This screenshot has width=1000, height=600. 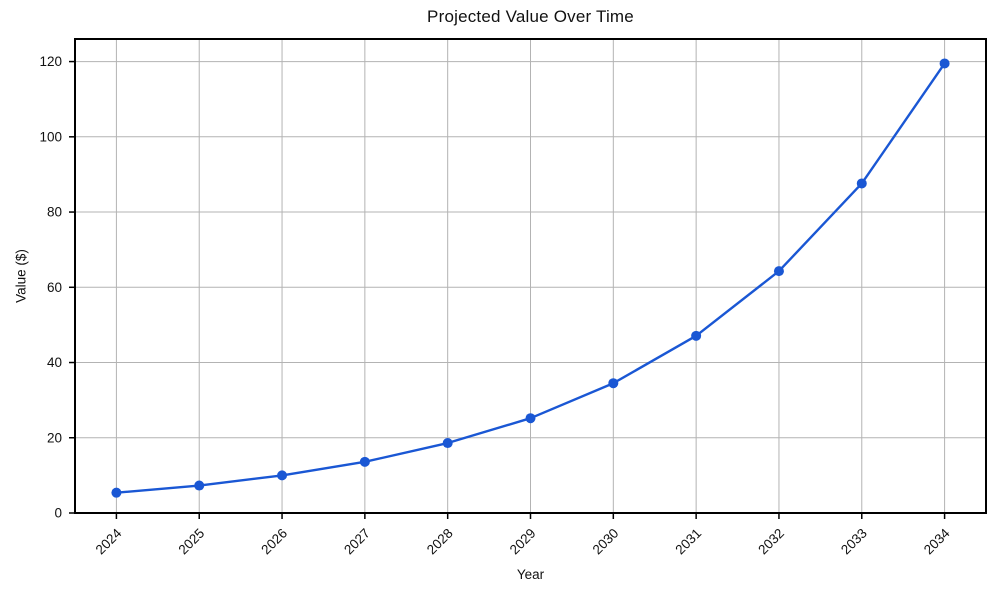 What do you see at coordinates (854, 542) in the screenshot?
I see `x-tick-label: 2033` at bounding box center [854, 542].